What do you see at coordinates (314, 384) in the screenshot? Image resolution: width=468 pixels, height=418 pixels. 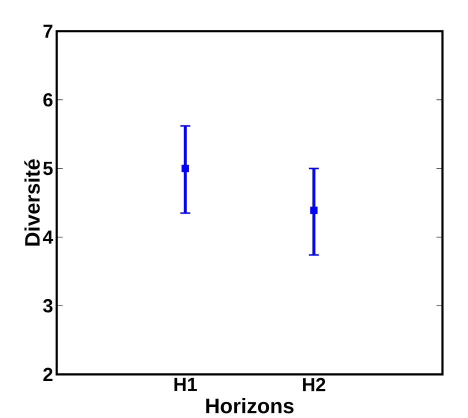 I see `x-tick-label: H2` at bounding box center [314, 384].